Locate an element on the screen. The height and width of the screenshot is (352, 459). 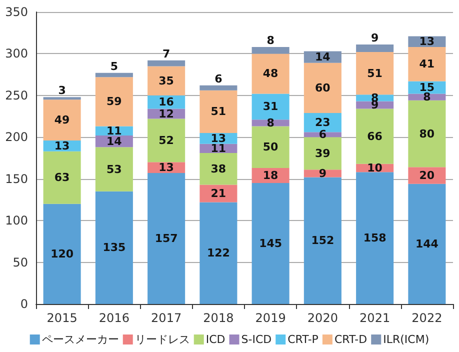
data-label: 122 is located at coordinates (218, 253).